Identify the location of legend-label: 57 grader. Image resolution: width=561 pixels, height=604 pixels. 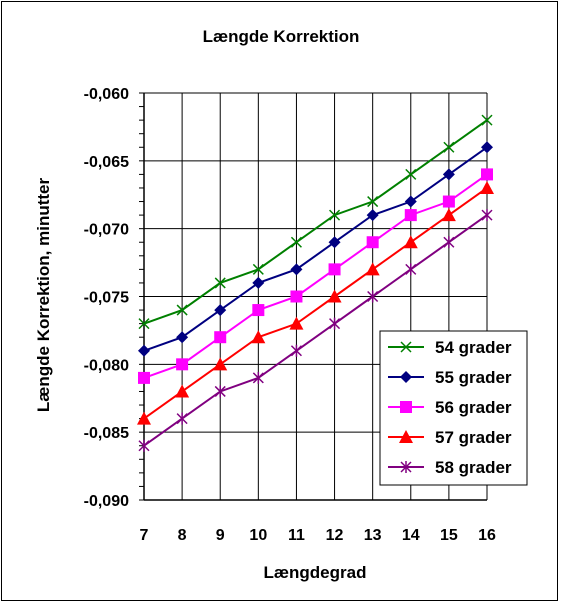
(473, 437).